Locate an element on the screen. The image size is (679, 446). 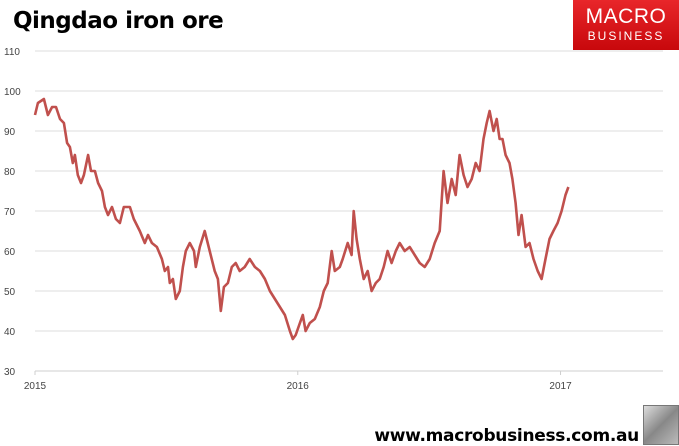
website-url: www.macrobusiness.com.au is located at coordinates (506, 436).